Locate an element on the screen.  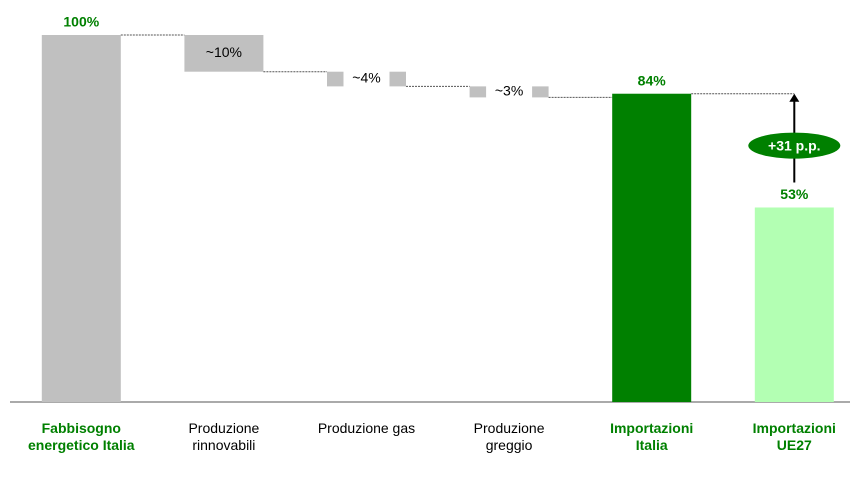
value-label: ~4% is located at coordinates (366, 78).